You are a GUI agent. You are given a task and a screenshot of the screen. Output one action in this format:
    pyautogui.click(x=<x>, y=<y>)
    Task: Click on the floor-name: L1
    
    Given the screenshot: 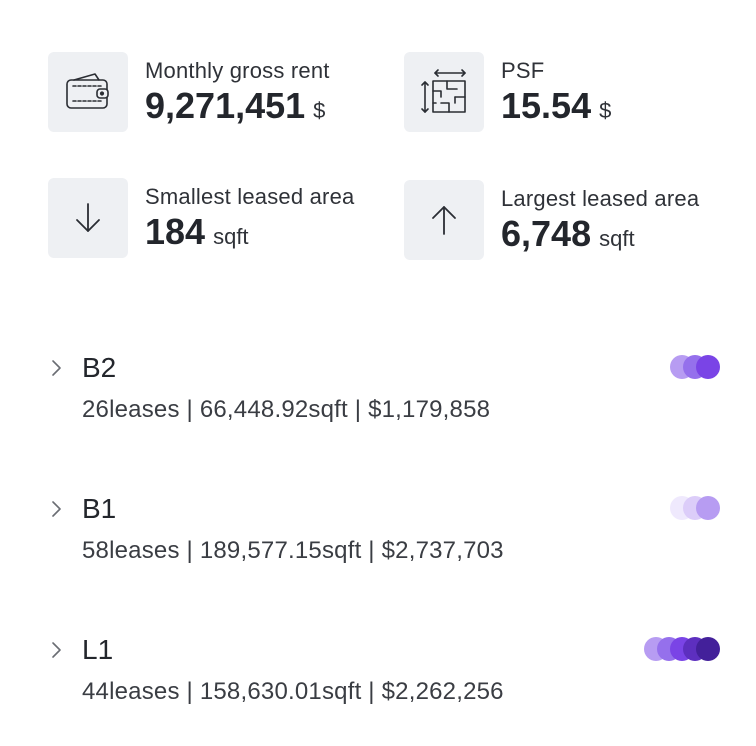 What is the action you would take?
    pyautogui.click(x=98, y=649)
    